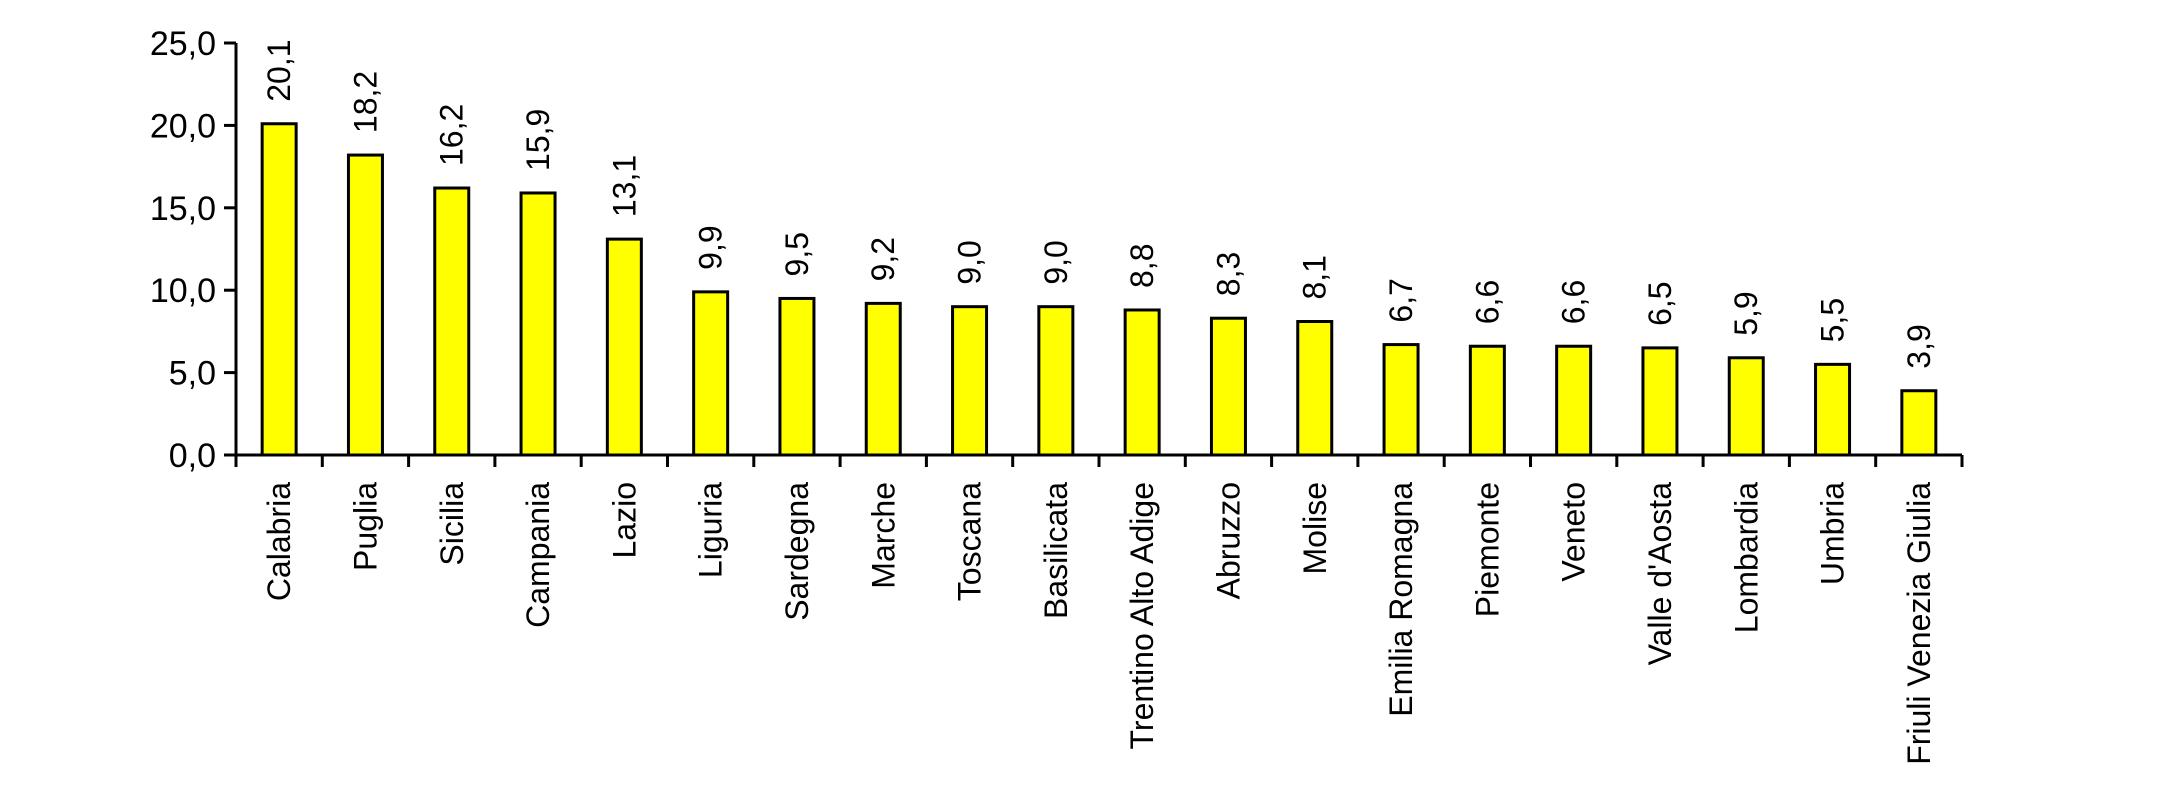 This screenshot has height=801, width=2172. I want to click on data-label: 8,3, so click(1228, 274).